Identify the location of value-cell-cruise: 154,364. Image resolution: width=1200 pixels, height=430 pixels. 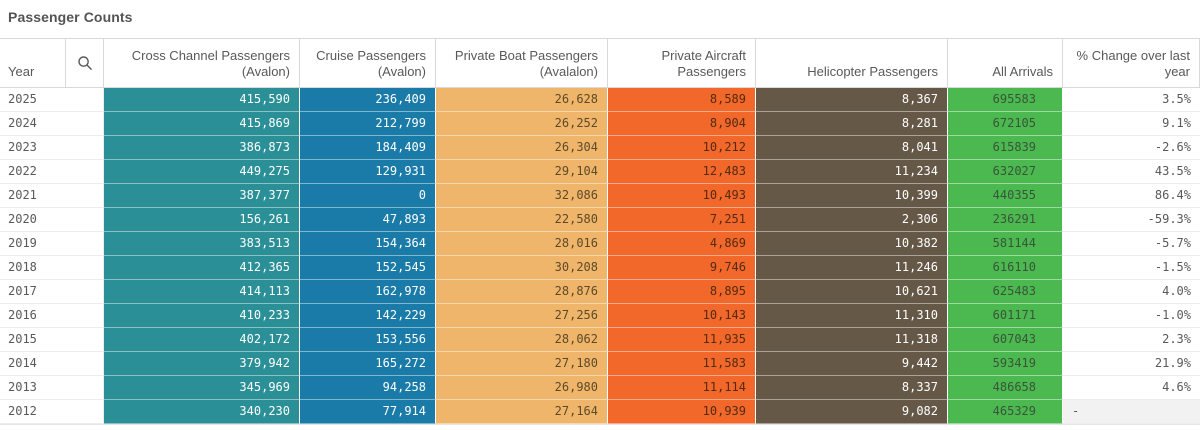
(368, 244).